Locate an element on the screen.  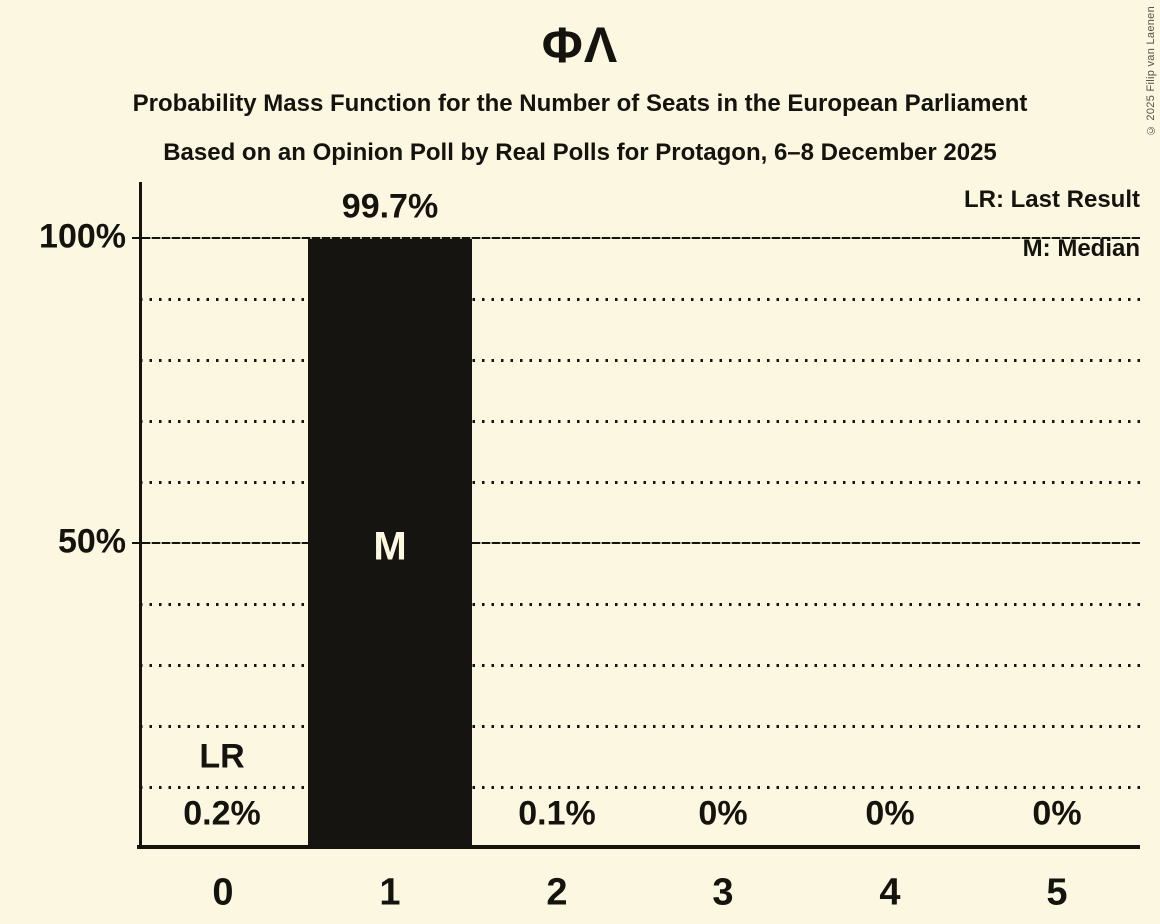
gridline-40pct is located at coordinates (640, 604).